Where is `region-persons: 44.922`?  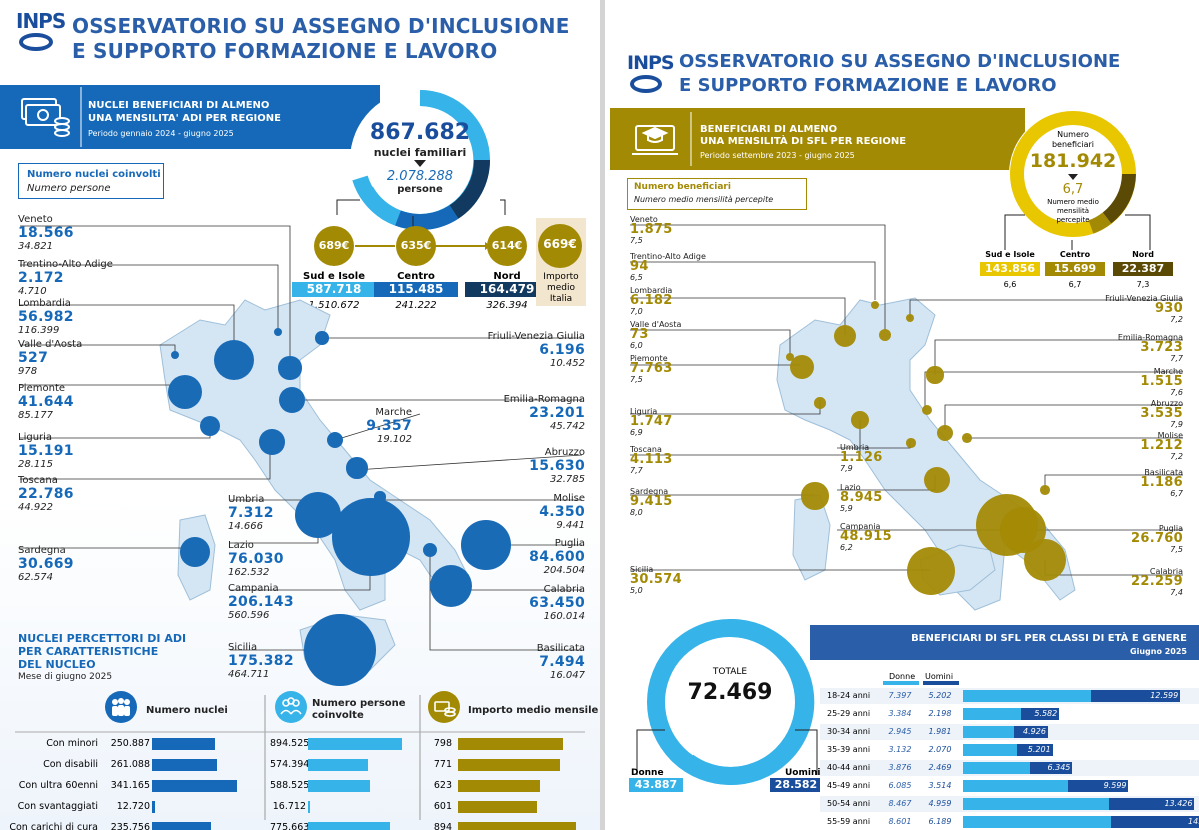
region-persons: 44.922 is located at coordinates (35, 507).